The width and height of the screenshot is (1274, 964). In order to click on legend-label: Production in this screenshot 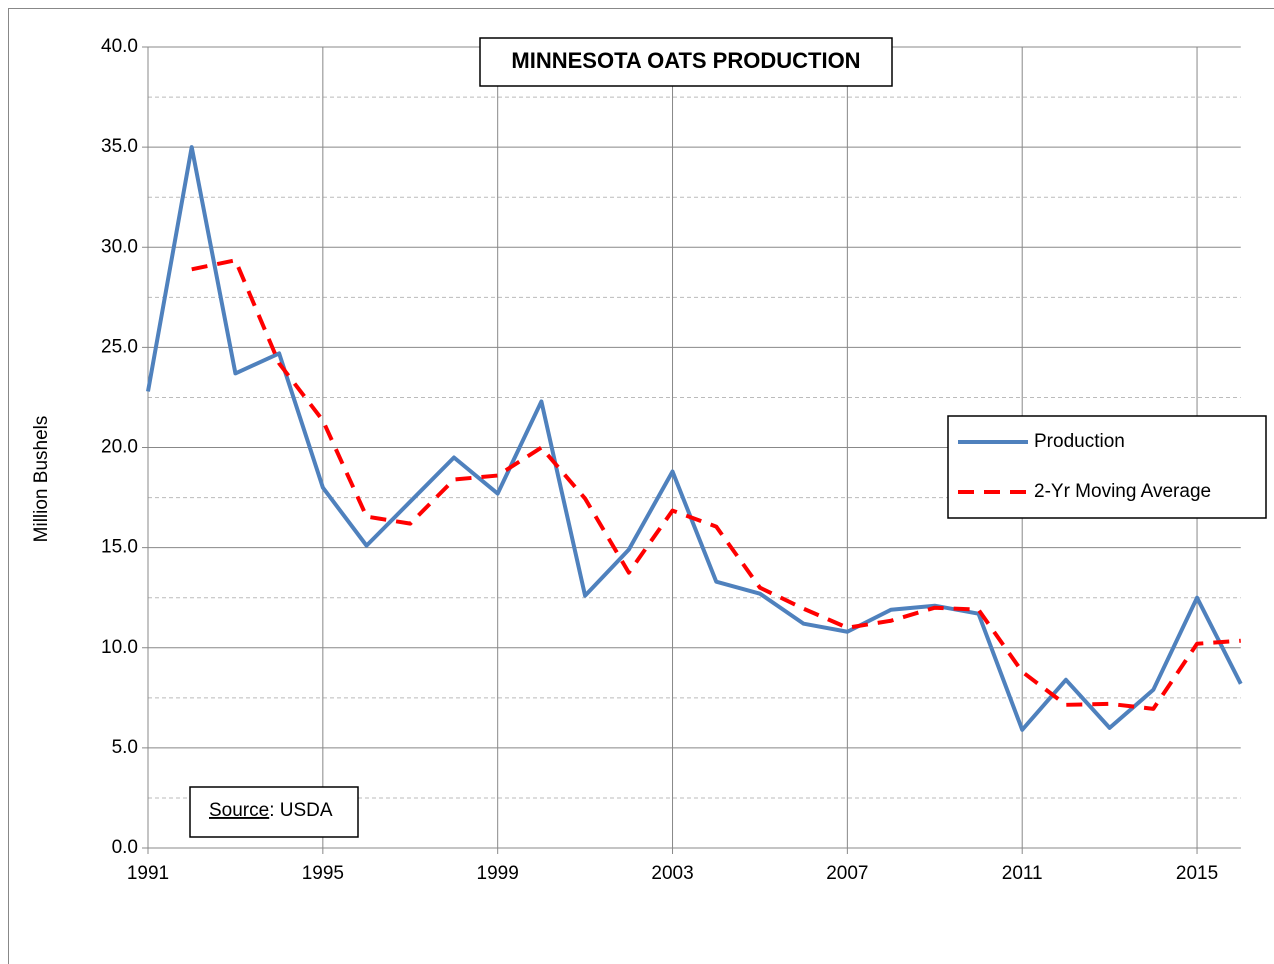, I will do `click(1079, 441)`.